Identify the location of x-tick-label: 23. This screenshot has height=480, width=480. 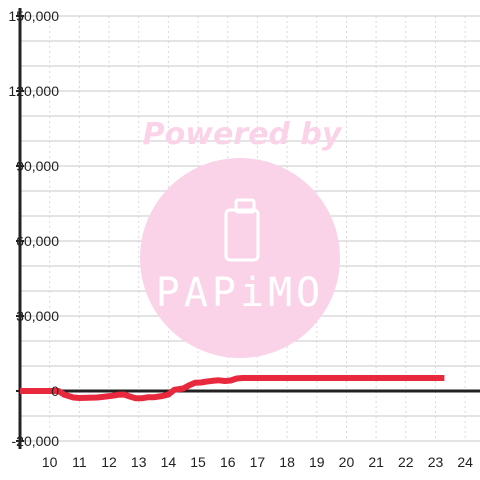
(436, 462).